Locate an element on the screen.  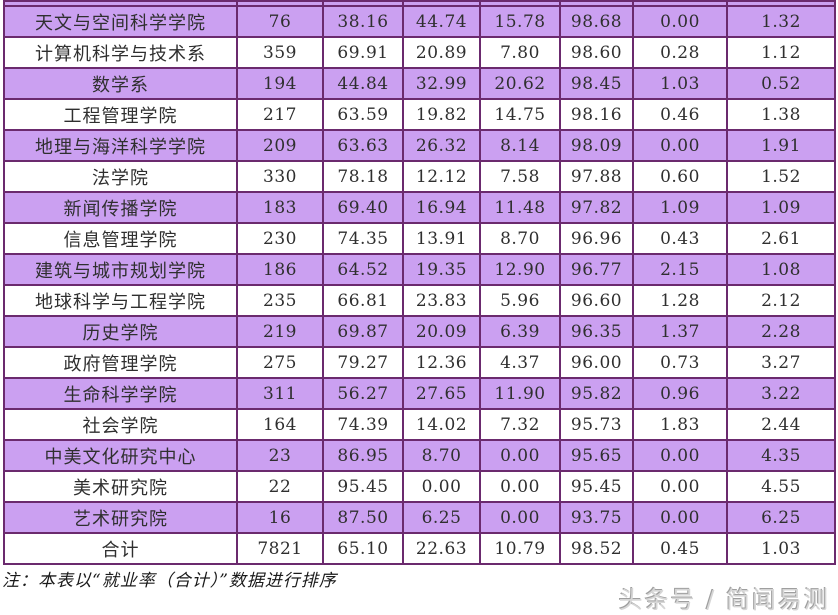
value-cell: 98.45 is located at coordinates (596, 83).